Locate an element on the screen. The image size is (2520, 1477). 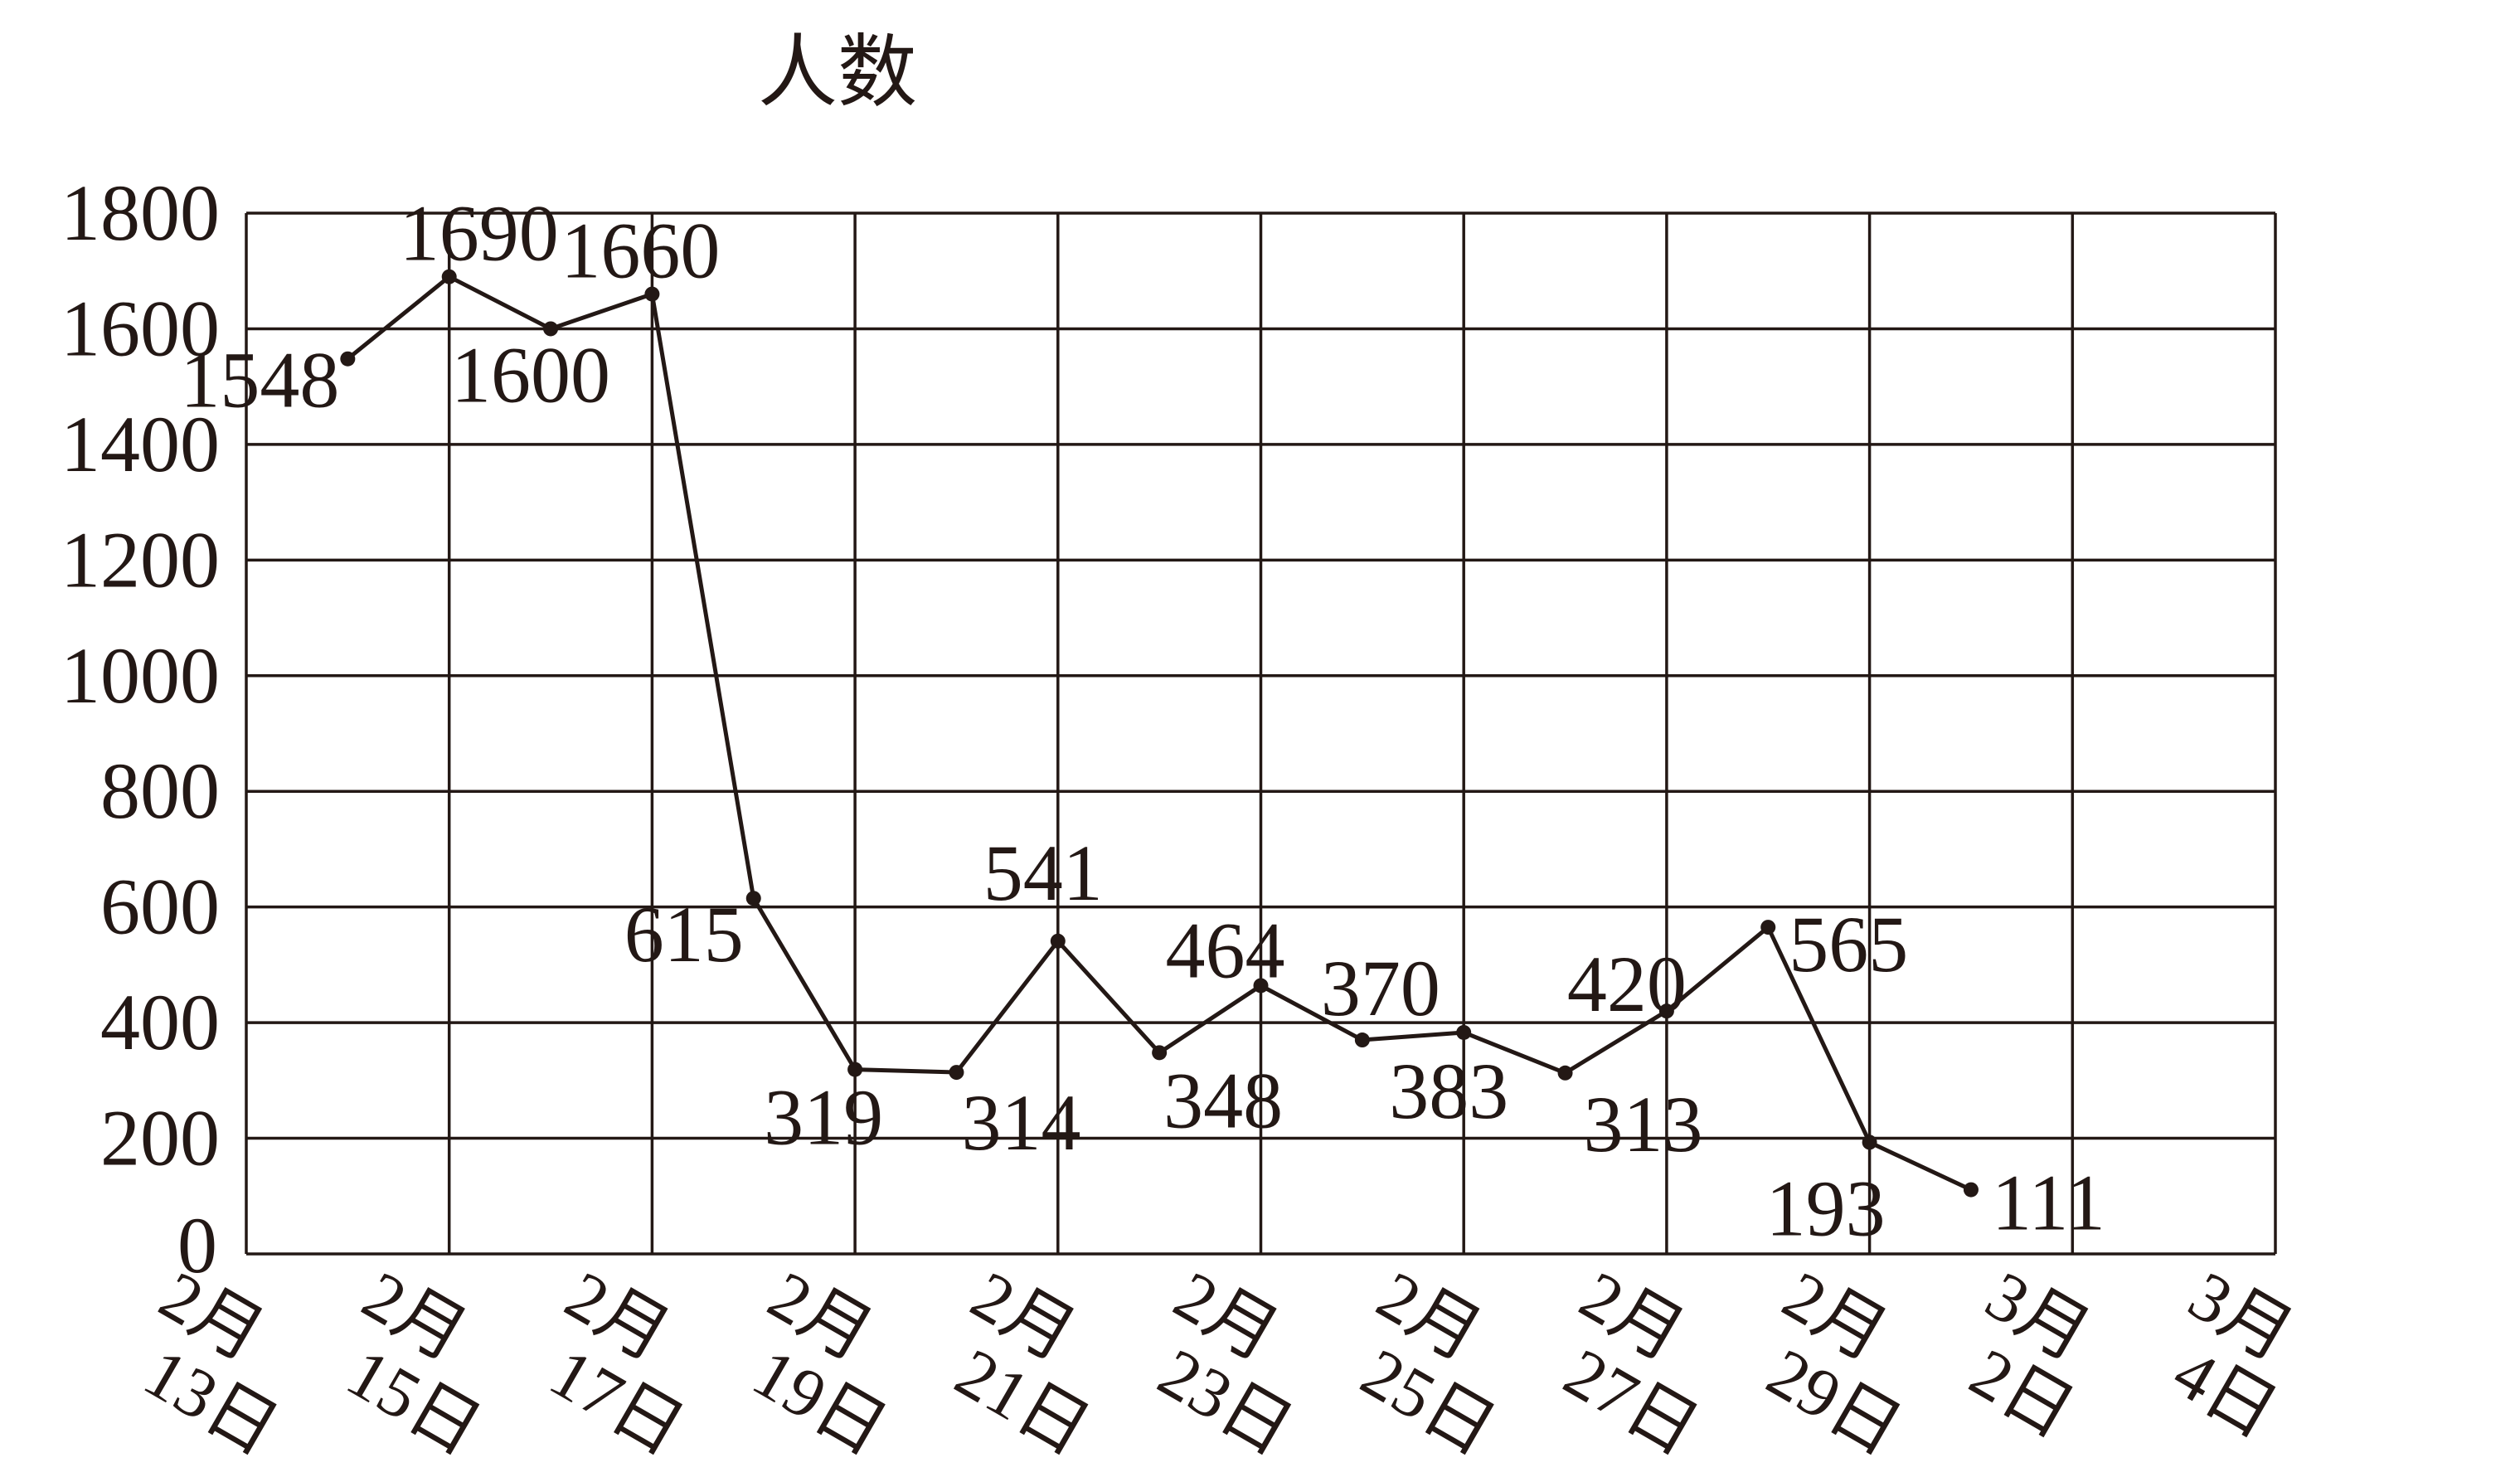
y-tick-label: 400 is located at coordinates (160, 1022).